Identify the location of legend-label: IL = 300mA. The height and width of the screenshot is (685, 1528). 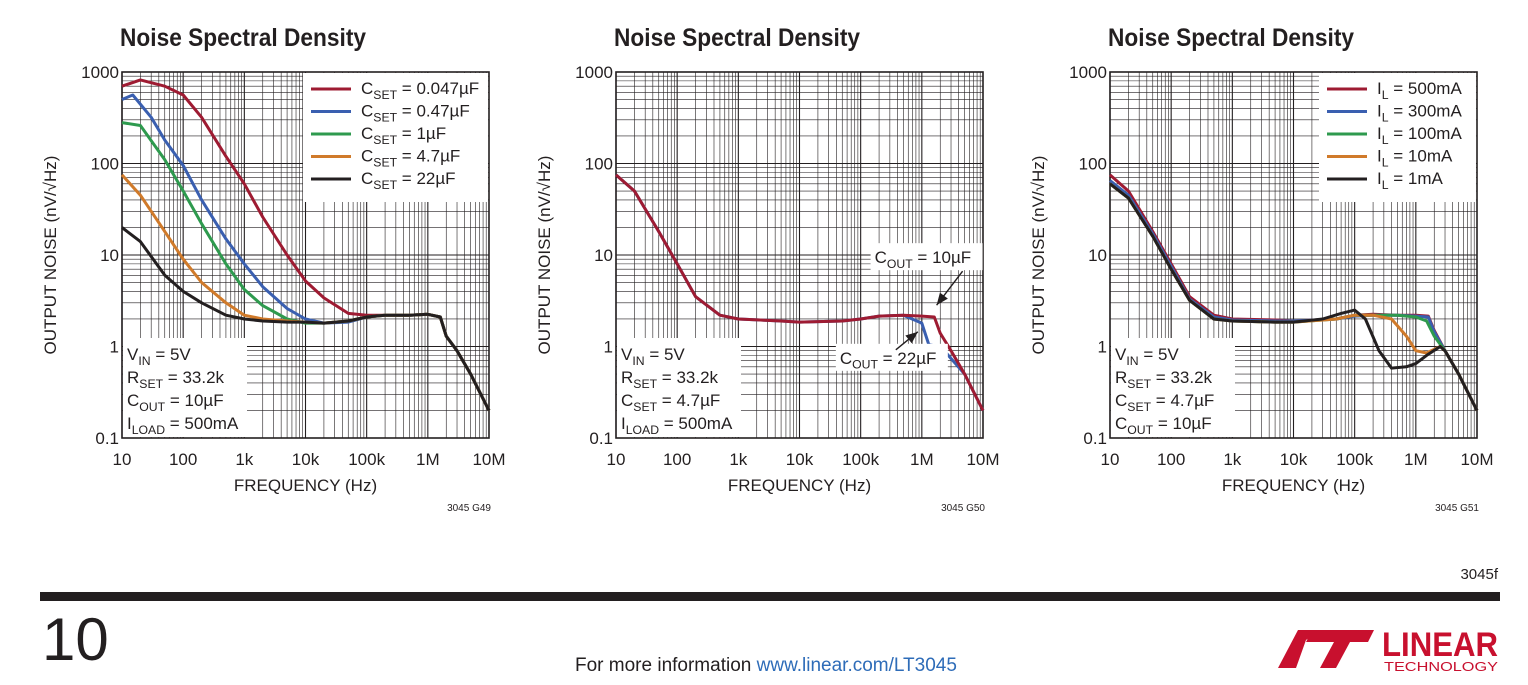
(1419, 113).